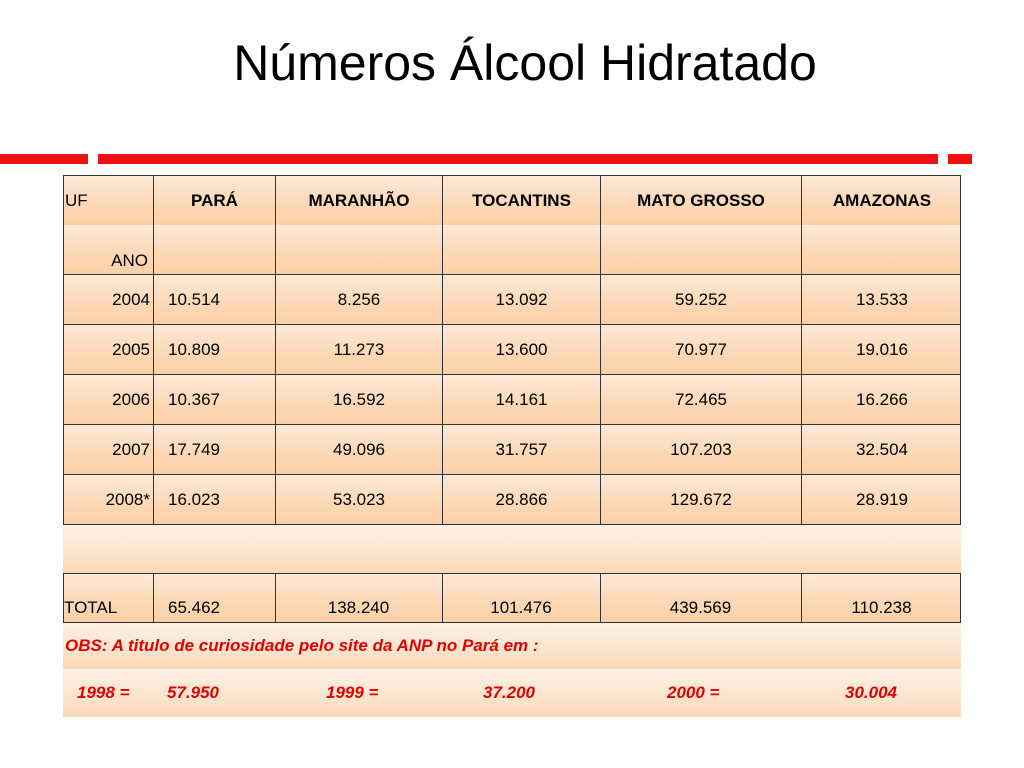 This screenshot has width=1024, height=768. I want to click on value-cell: 129.672, so click(700, 499).